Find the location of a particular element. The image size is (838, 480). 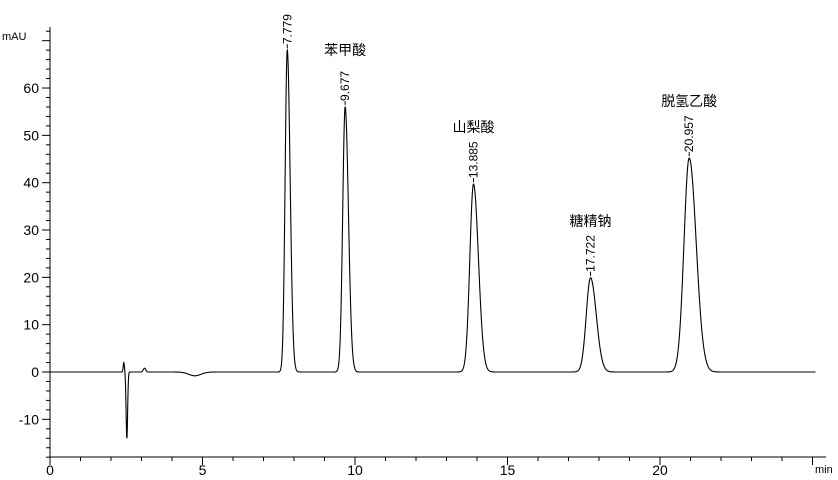

y-tick-label: 50 is located at coordinates (31, 135).